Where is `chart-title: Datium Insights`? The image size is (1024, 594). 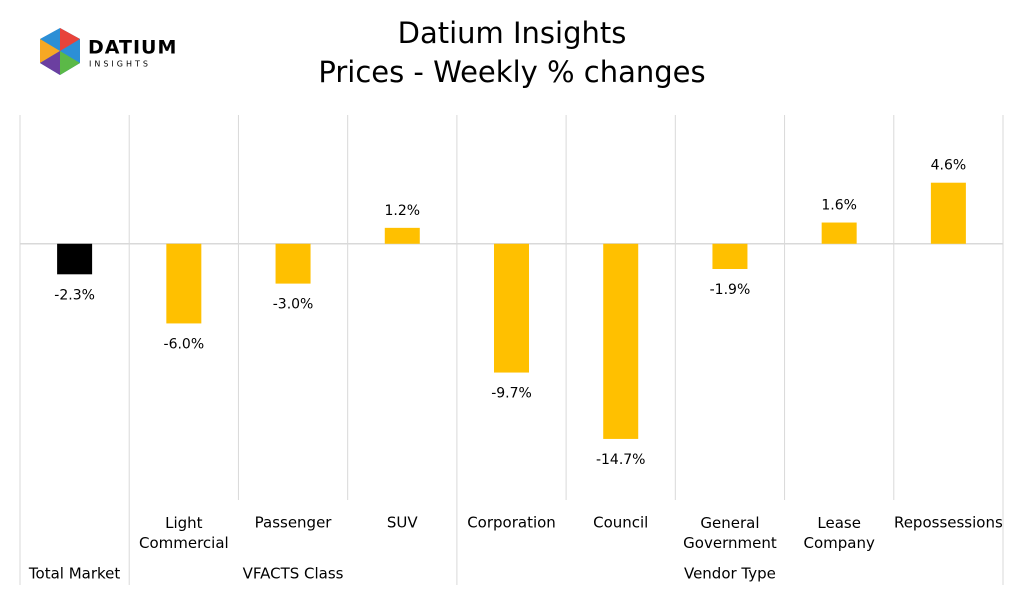
chart-title: Datium Insights is located at coordinates (512, 33).